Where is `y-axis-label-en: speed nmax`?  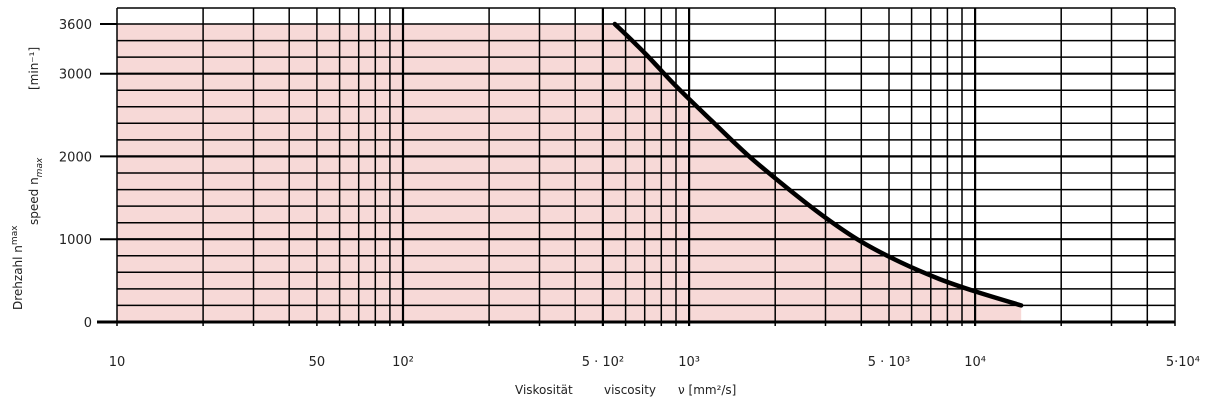
y-axis-label-en: speed nmax is located at coordinates (36, 191).